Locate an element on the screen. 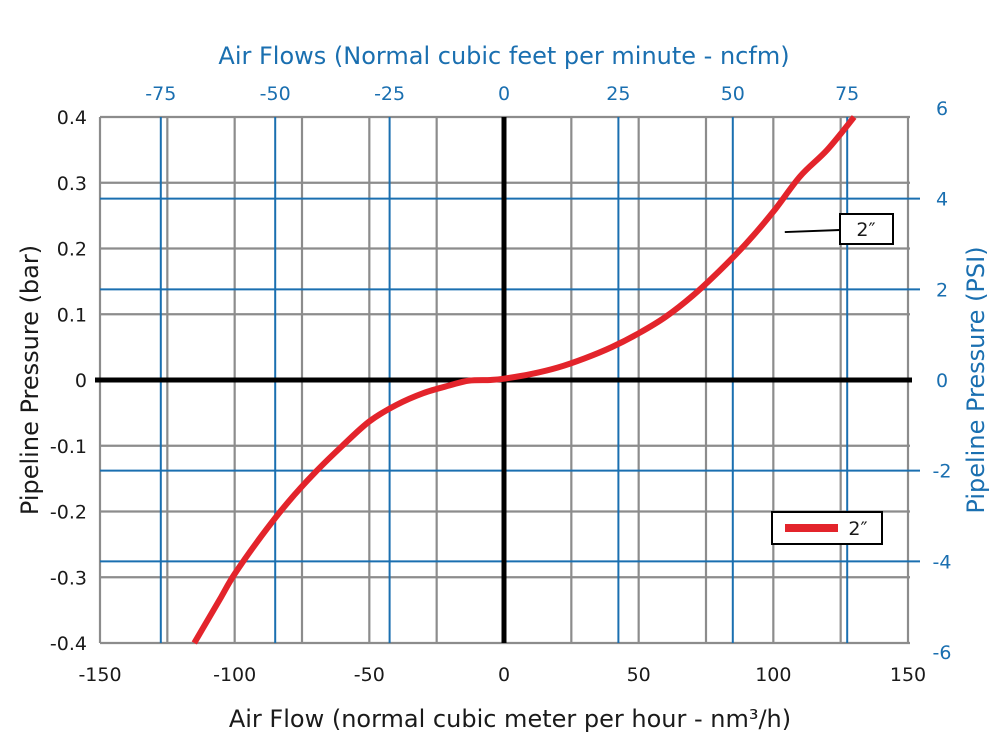  x2-tick-label: -25 is located at coordinates (389, 94).